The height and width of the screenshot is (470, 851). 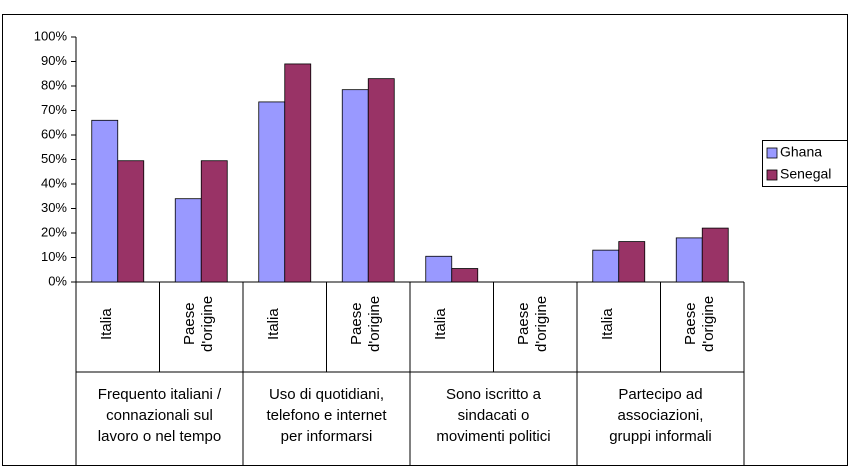 I want to click on y-tick-label: 30%, so click(x=54, y=207).